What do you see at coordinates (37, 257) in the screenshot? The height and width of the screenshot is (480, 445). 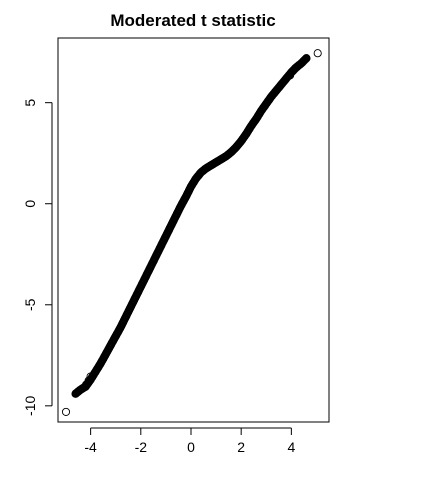 I see `y-axis: -10 -5 0 5` at bounding box center [37, 257].